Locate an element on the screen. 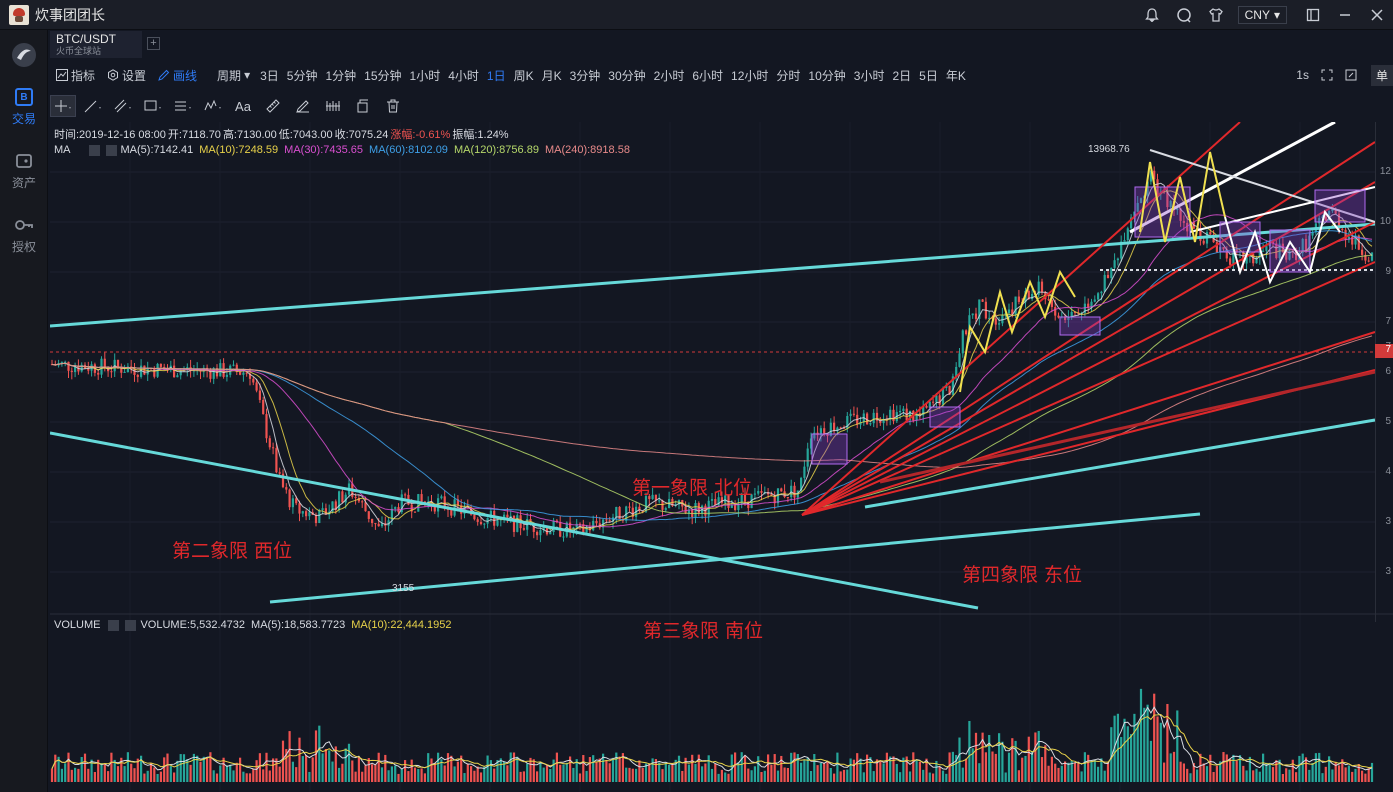  settings-button: 设置 is located at coordinates (126, 75).